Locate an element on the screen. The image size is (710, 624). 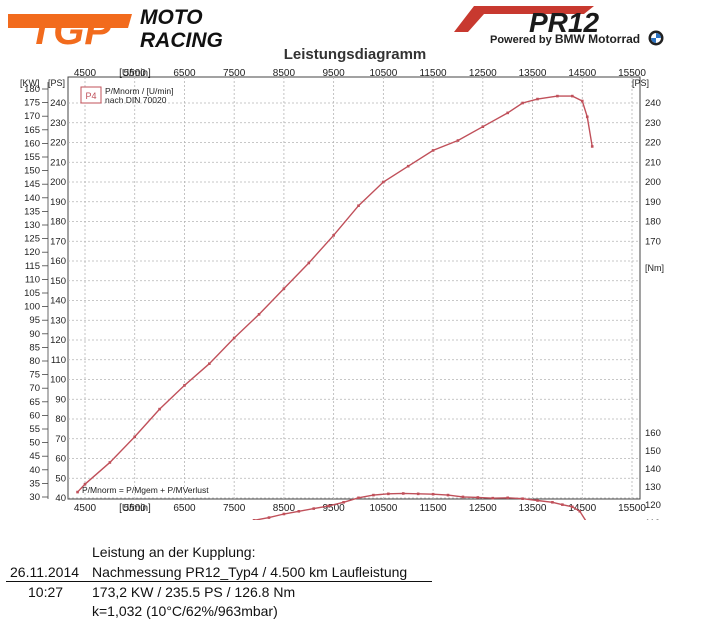
ps-axis-label-right: [PS] is located at coordinates (640, 83).